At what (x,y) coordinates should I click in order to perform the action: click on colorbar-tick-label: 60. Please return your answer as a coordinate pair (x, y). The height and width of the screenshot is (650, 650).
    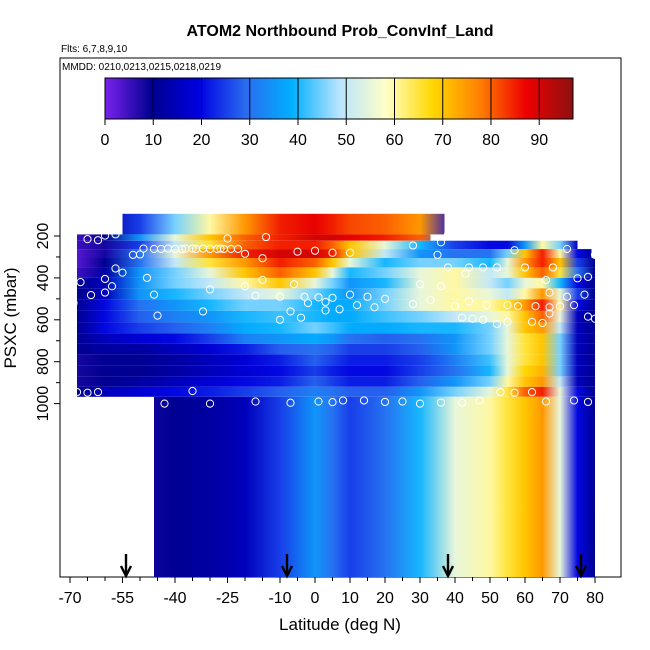
    Looking at the image, I should click on (395, 140).